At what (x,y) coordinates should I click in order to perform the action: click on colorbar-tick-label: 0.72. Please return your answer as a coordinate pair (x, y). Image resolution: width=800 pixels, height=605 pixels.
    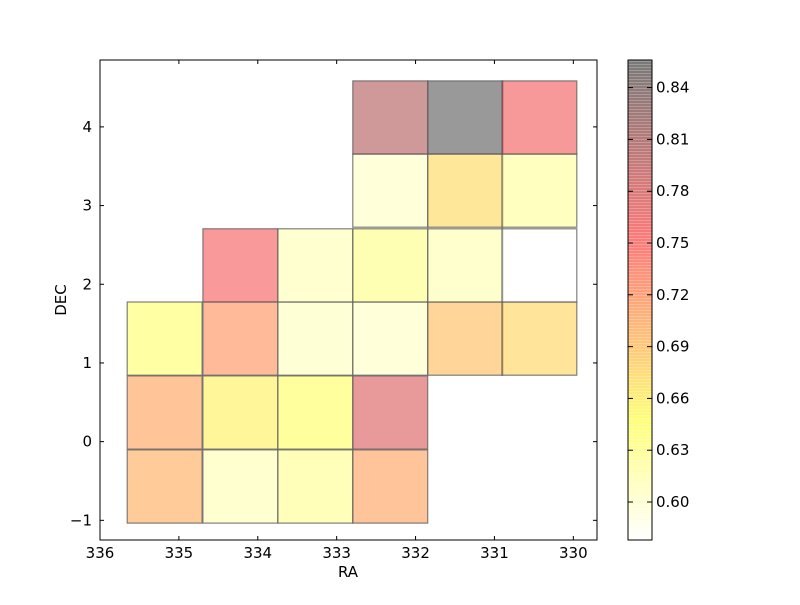
    Looking at the image, I should click on (672, 295).